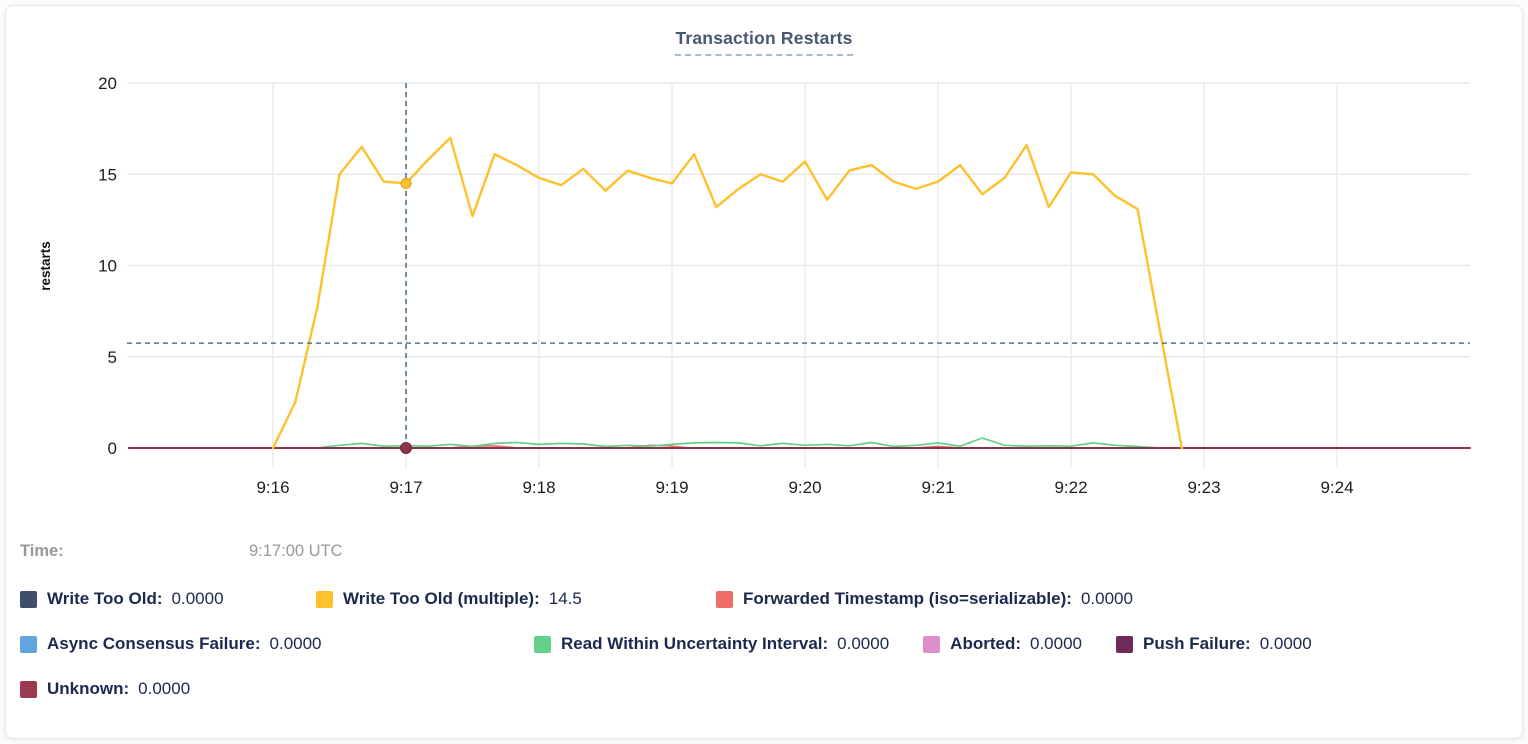 This screenshot has height=744, width=1528. Describe the element at coordinates (804, 487) in the screenshot. I see `x-tick-label: 9:20` at that location.